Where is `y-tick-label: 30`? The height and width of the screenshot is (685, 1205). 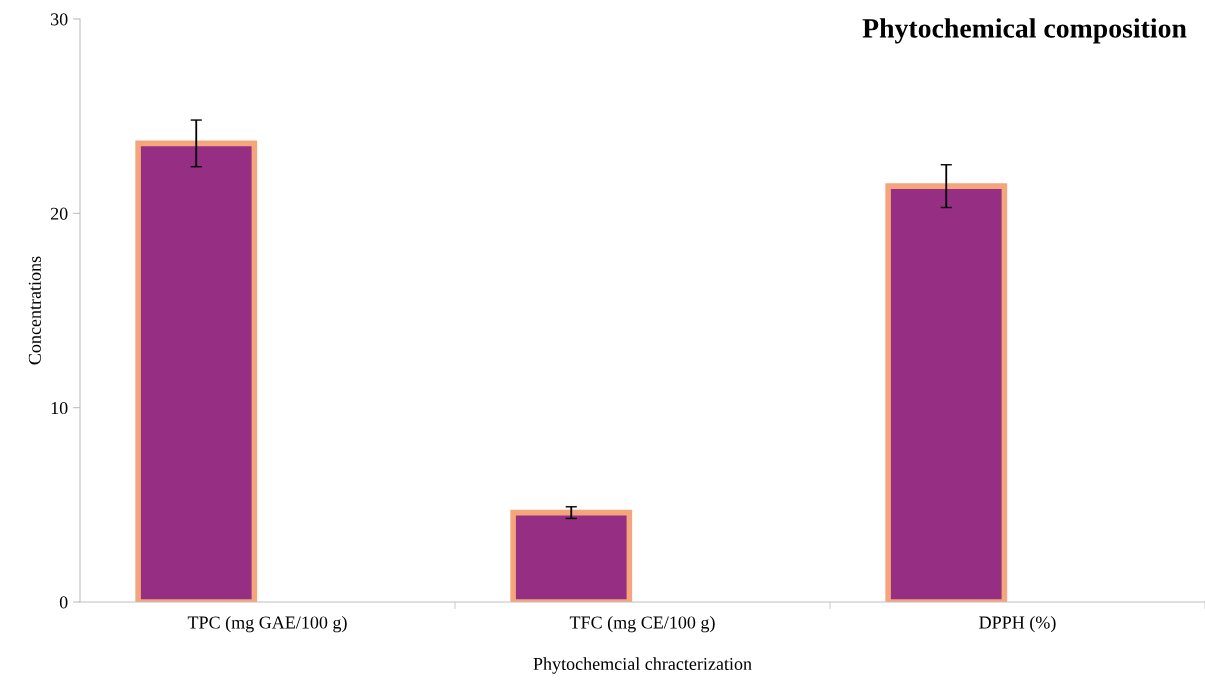 y-tick-label: 30 is located at coordinates (59, 19).